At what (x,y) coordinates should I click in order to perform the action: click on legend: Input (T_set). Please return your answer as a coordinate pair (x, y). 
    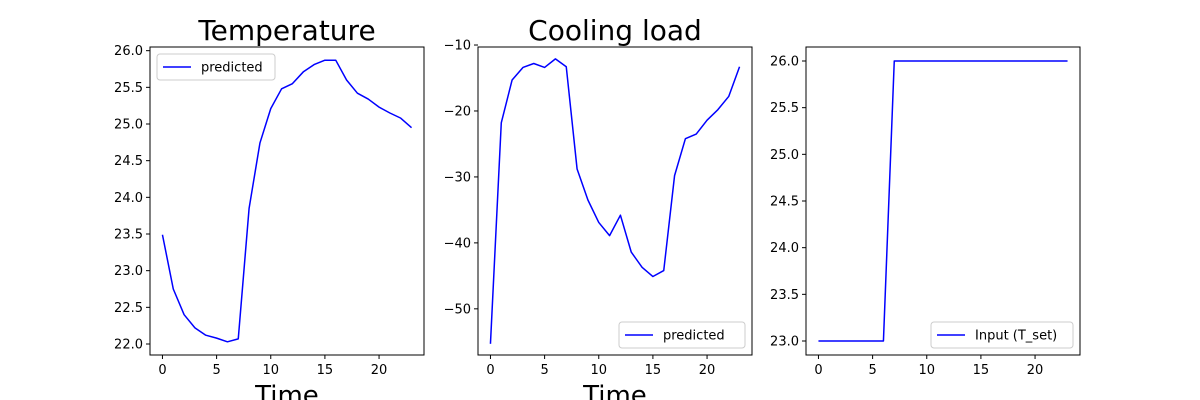
    Looking at the image, I should click on (1002, 335).